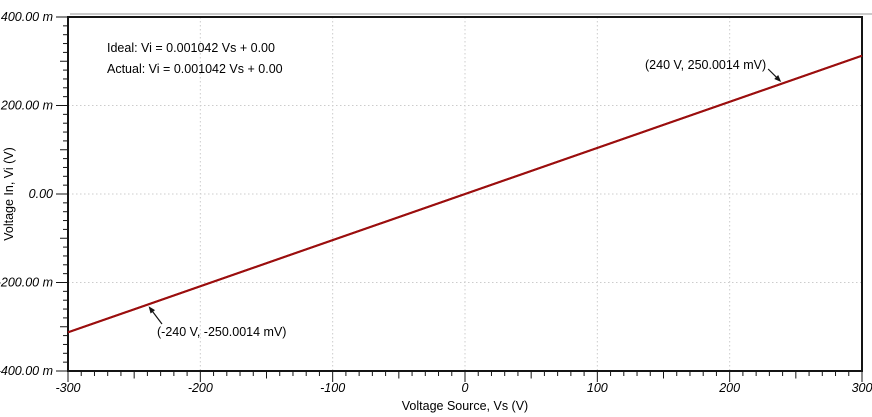 This screenshot has height=417, width=872. I want to click on x-tick-label: -200, so click(200, 388).